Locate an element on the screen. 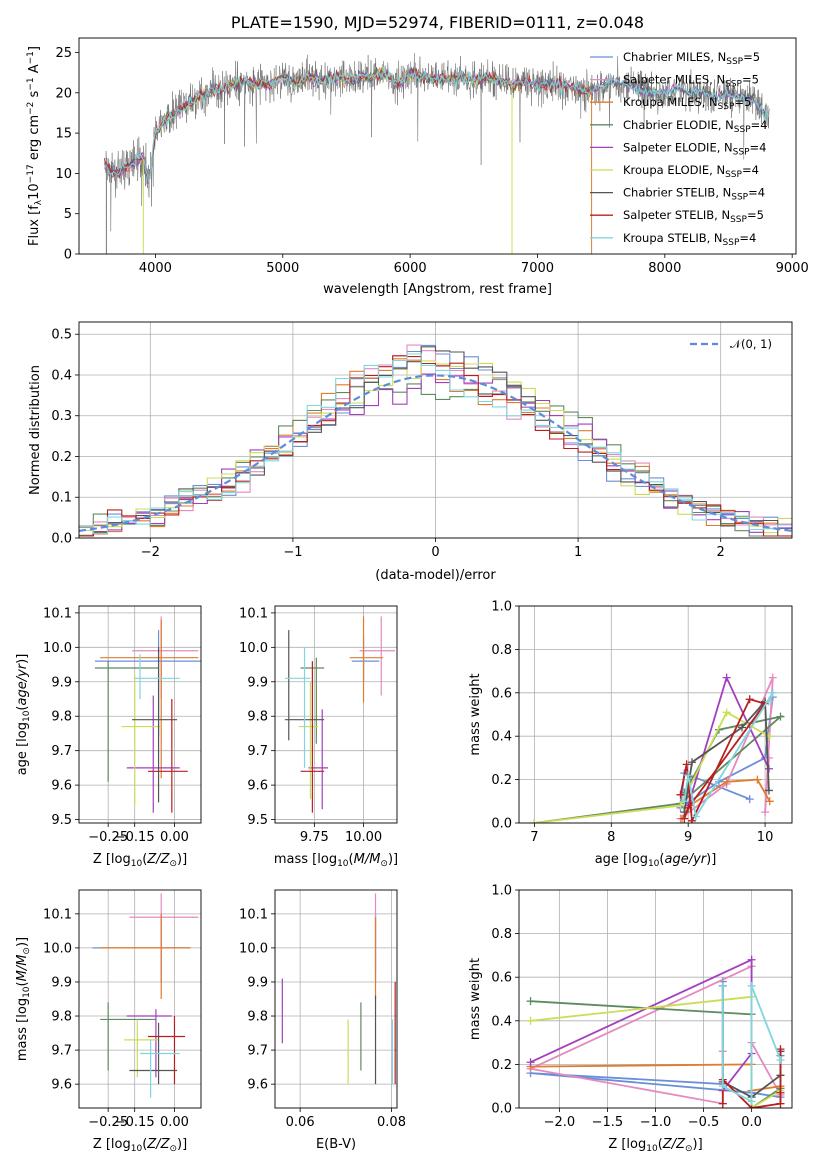 Image resolution: width=819 pixels, height=1170 pixels. x-tick-label: 9.75 is located at coordinates (314, 837).